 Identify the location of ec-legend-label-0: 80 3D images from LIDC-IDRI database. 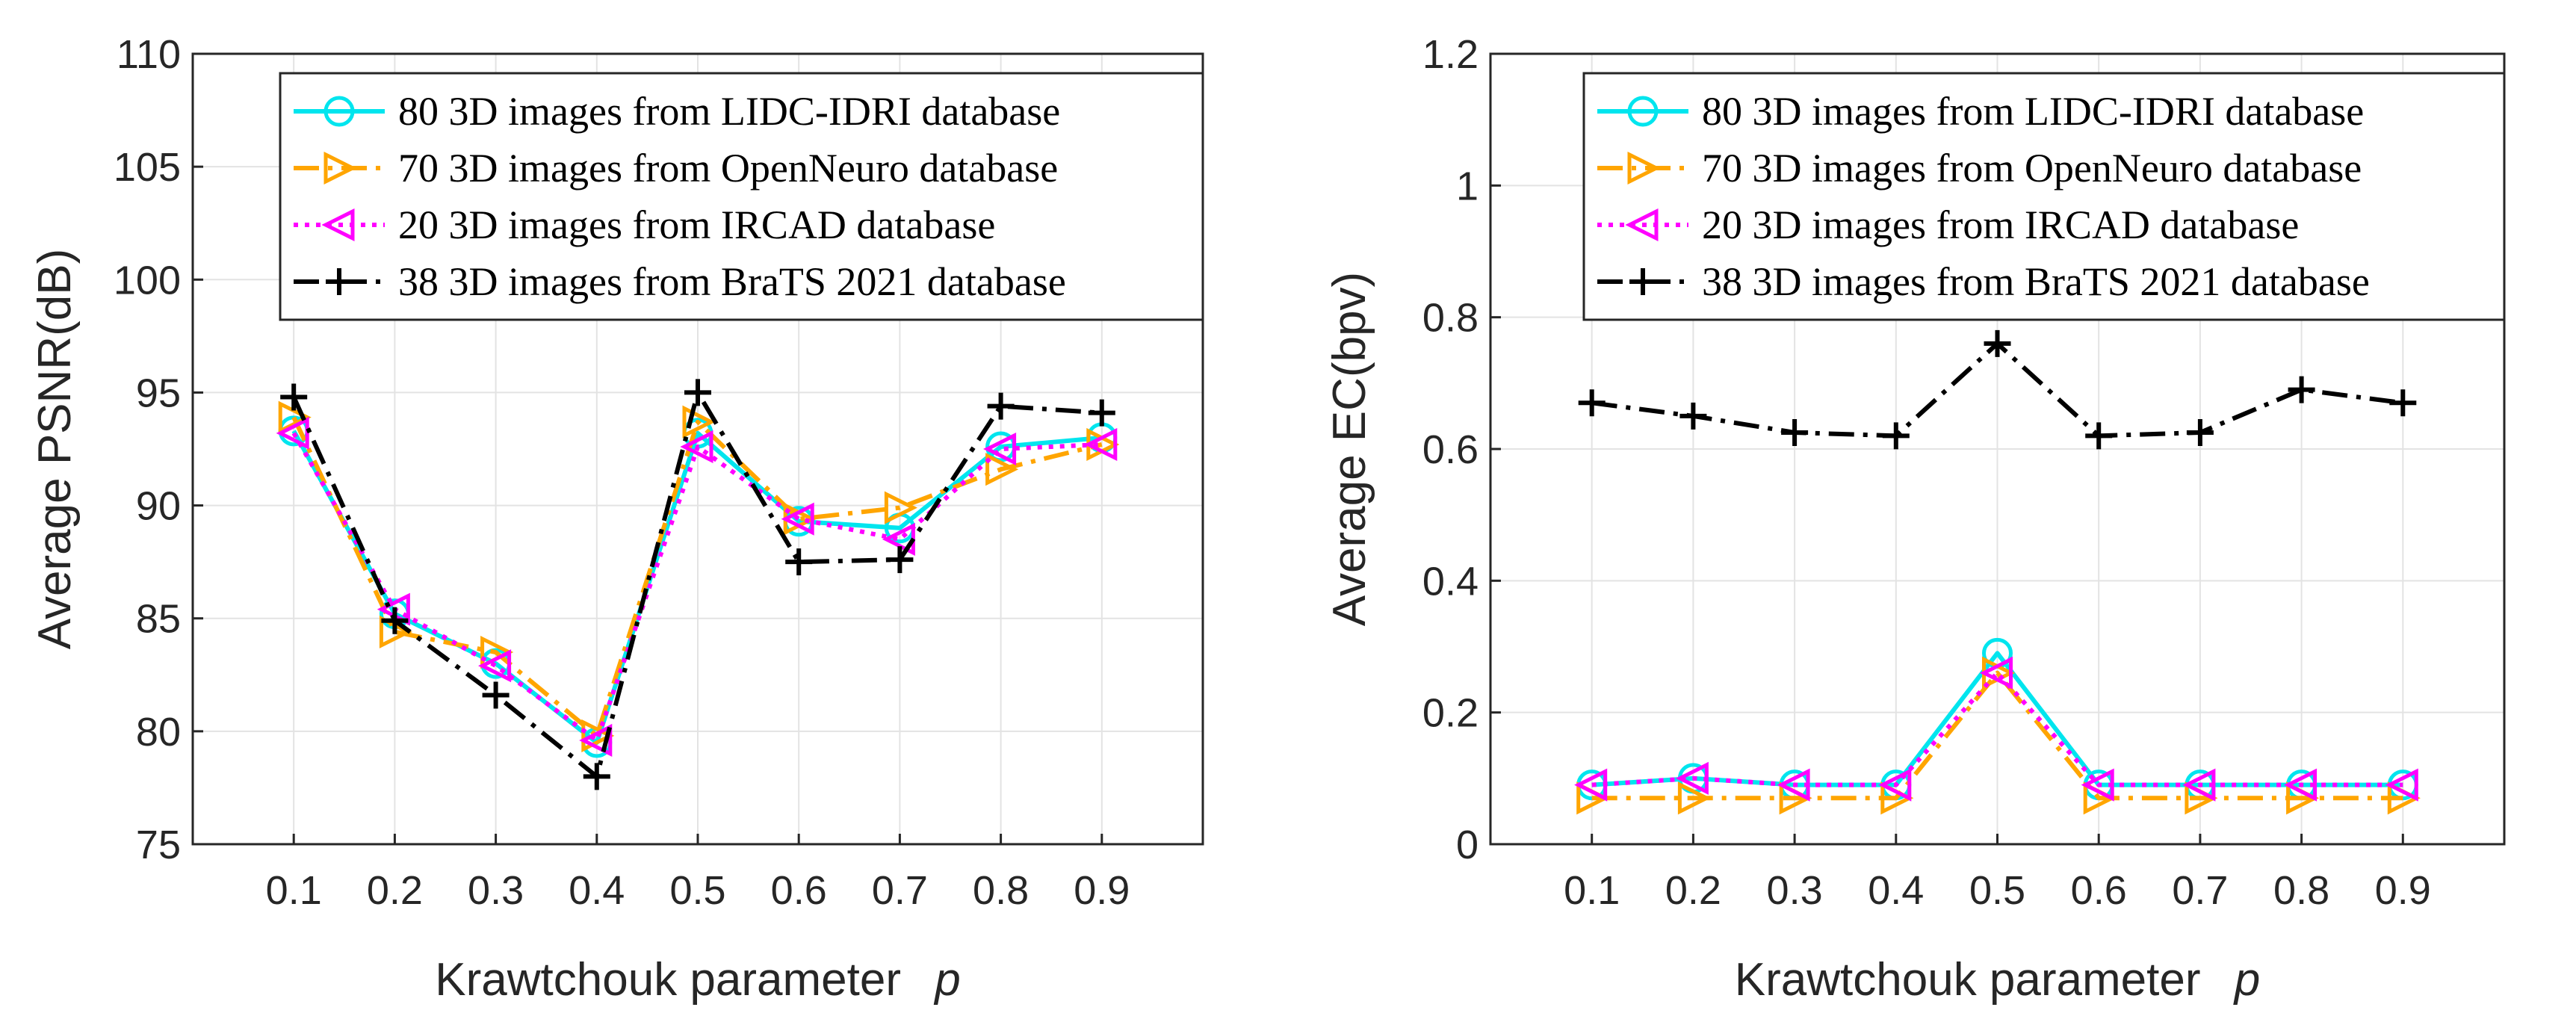
(2033, 111).